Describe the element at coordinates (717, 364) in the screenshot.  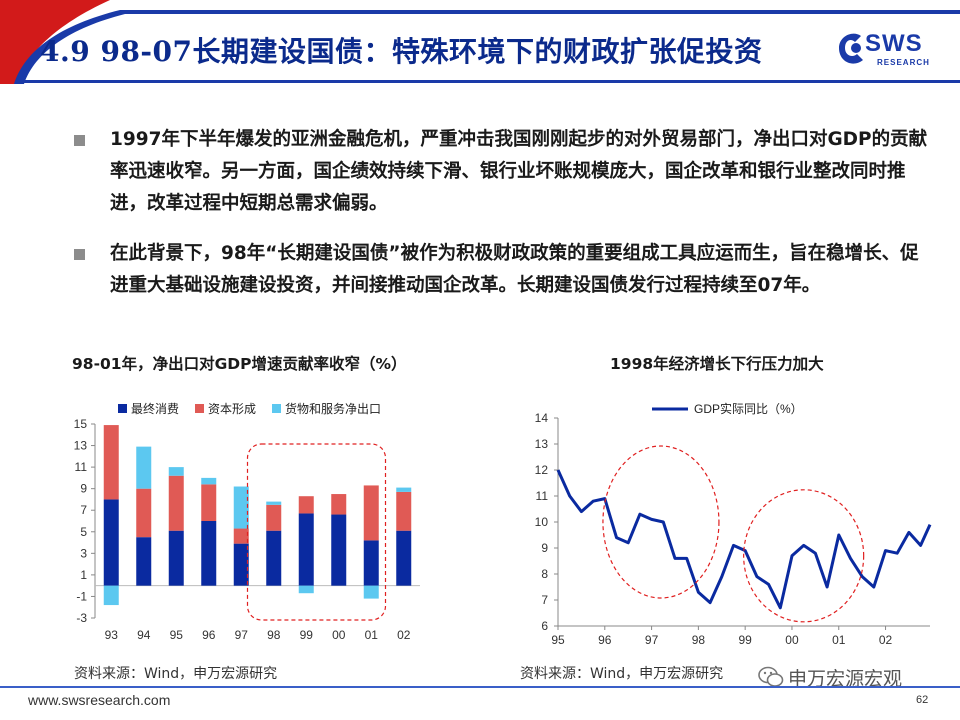
I see `right-chart-title: 1998年经济增长下行压力加大` at that location.